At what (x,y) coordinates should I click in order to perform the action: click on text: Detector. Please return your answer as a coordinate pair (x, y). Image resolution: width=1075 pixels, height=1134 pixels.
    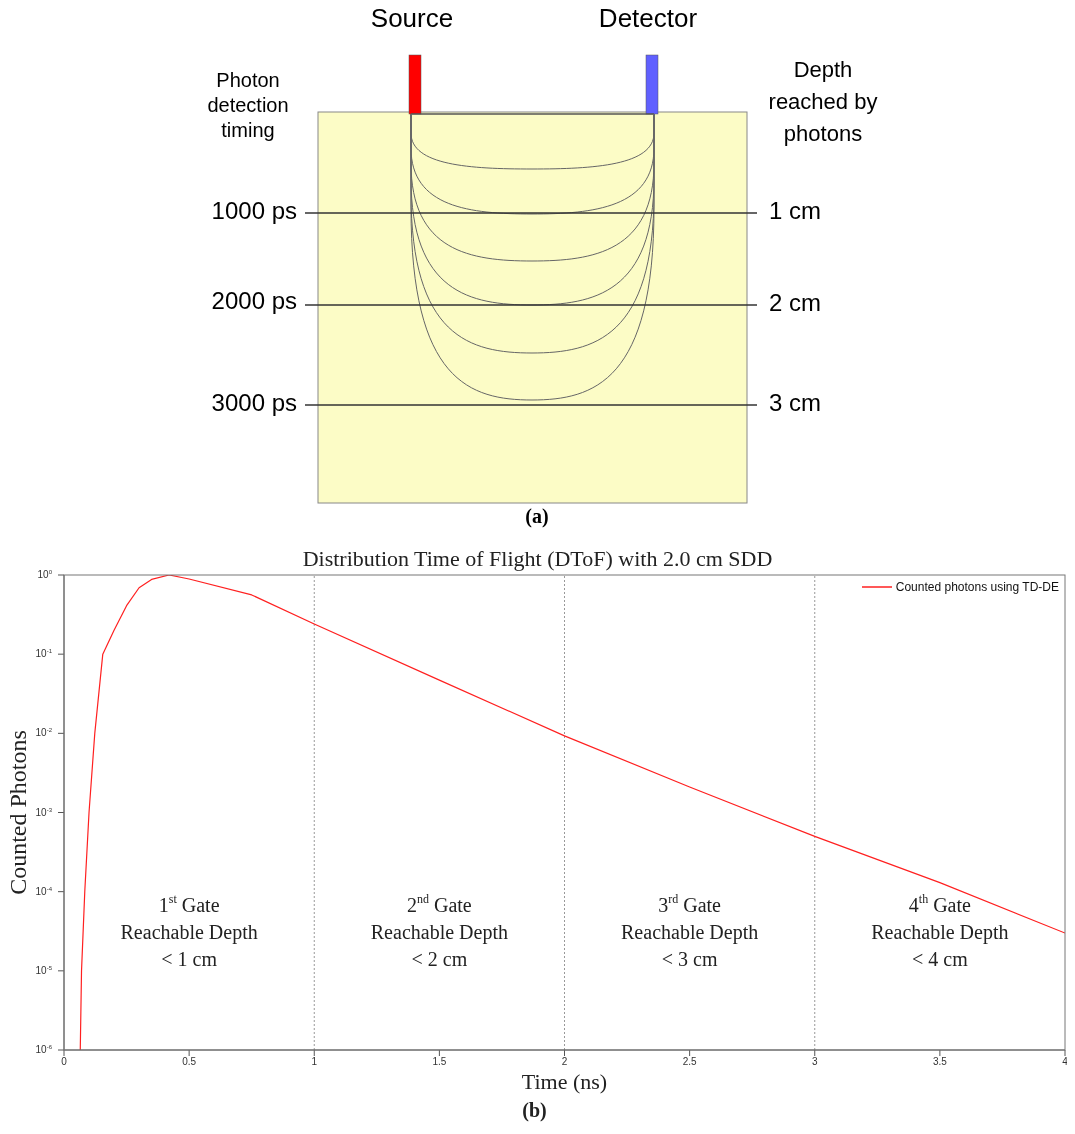
    Looking at the image, I should click on (648, 17).